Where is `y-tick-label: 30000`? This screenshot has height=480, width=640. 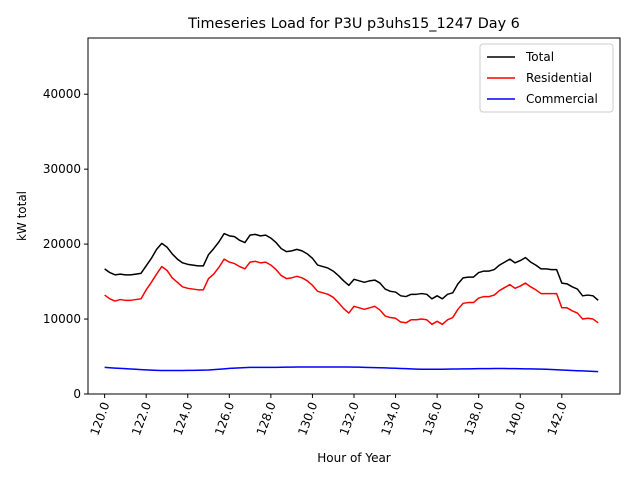 y-tick-label: 30000 is located at coordinates (62, 169).